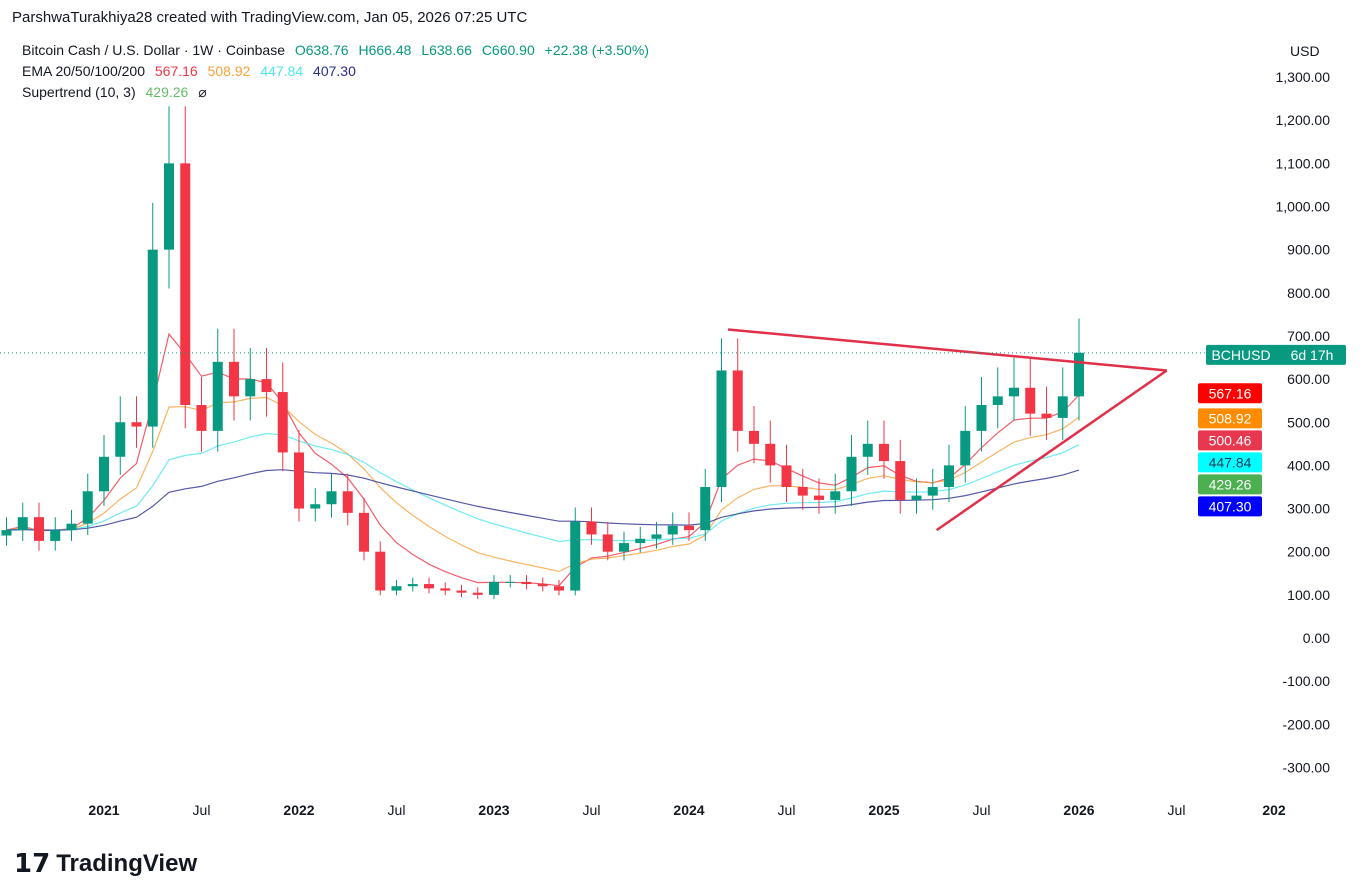 This screenshot has width=1372, height=896. I want to click on price-label: 500.46, so click(1230, 440).